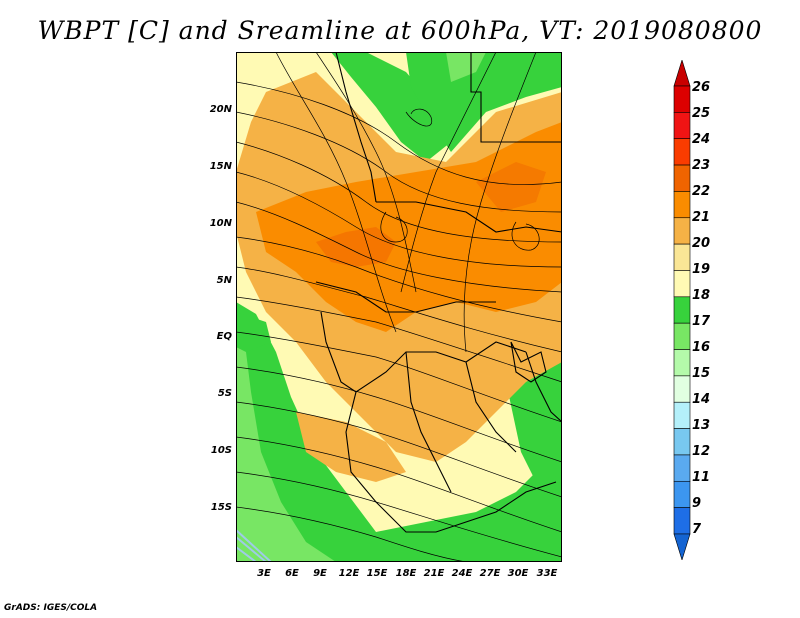 The width and height of the screenshot is (800, 618). What do you see at coordinates (547, 573) in the screenshot?
I see `lon-label-33e: 33E` at bounding box center [547, 573].